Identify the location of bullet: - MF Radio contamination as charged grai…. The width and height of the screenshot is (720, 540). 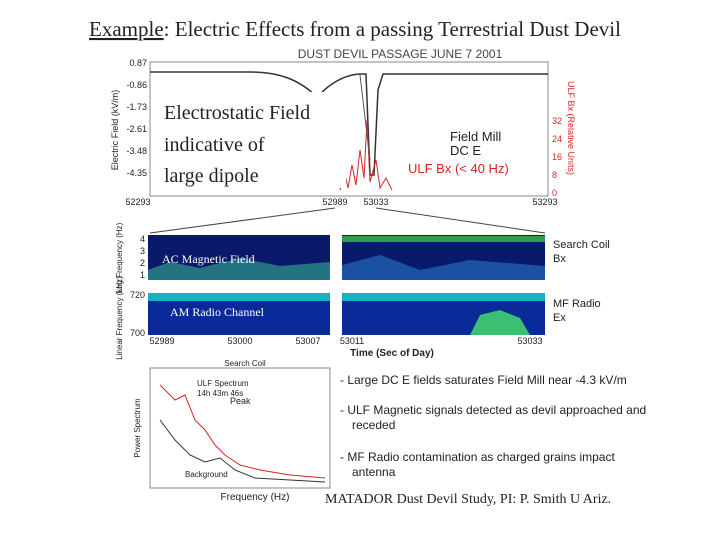
(477, 457).